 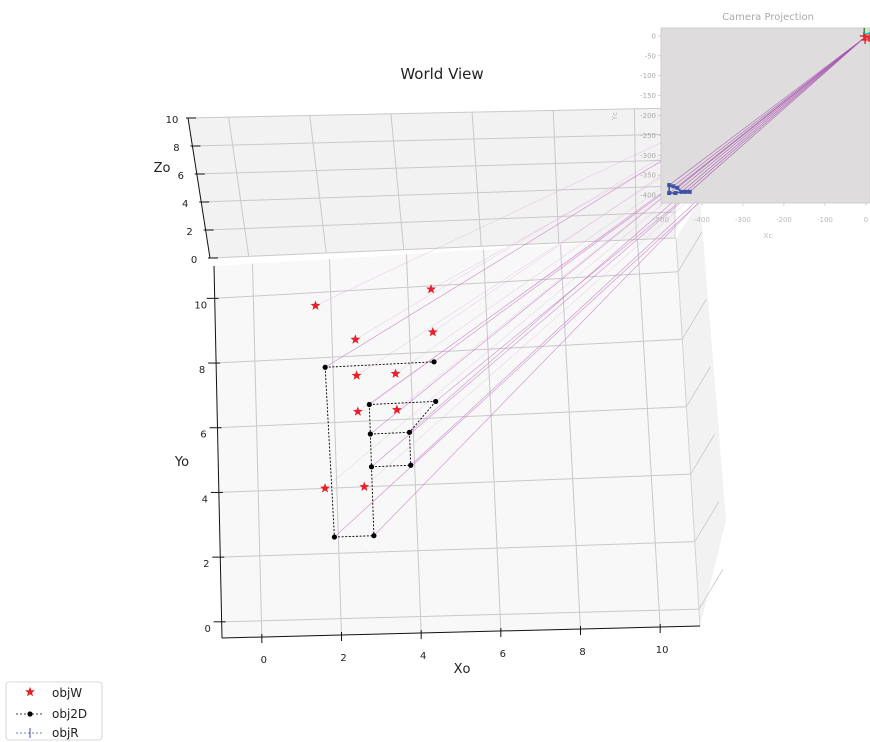 What do you see at coordinates (662, 650) in the screenshot?
I see `x-tick-label: 10` at bounding box center [662, 650].